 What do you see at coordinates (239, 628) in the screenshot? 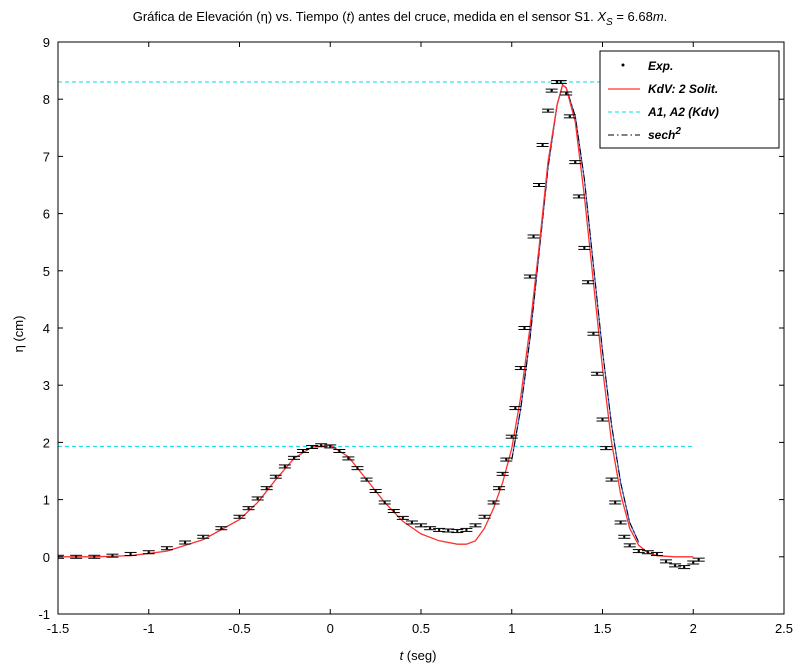
I see `x-tick-label: -0.5` at bounding box center [239, 628].